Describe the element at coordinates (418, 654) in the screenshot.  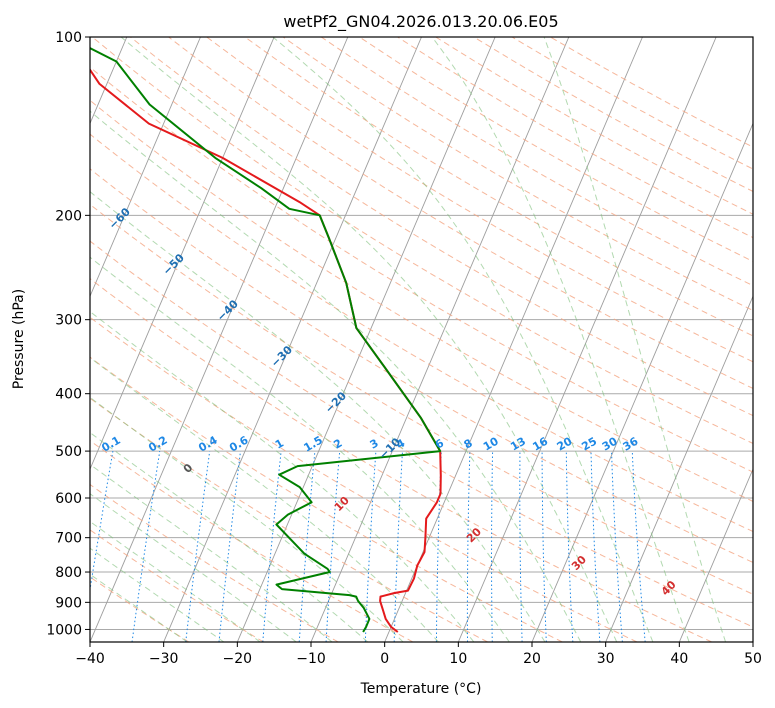
I see `x-axis: −40 −30 −20 −10 0 10 20 30 40 50` at that location.